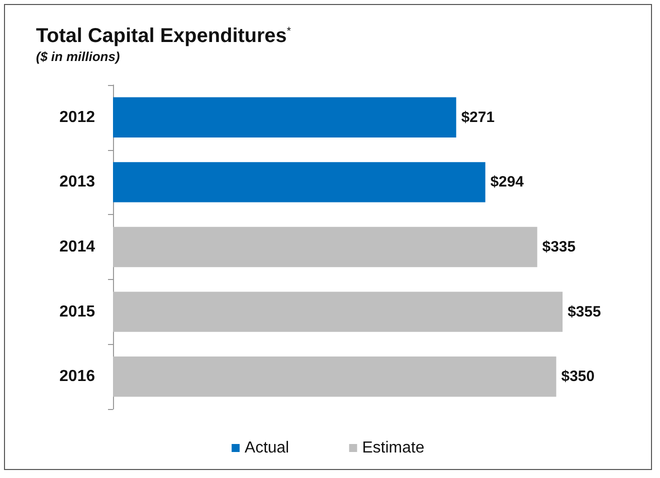 The height and width of the screenshot is (478, 660). I want to click on y-tick-label: 2015, so click(77, 311).